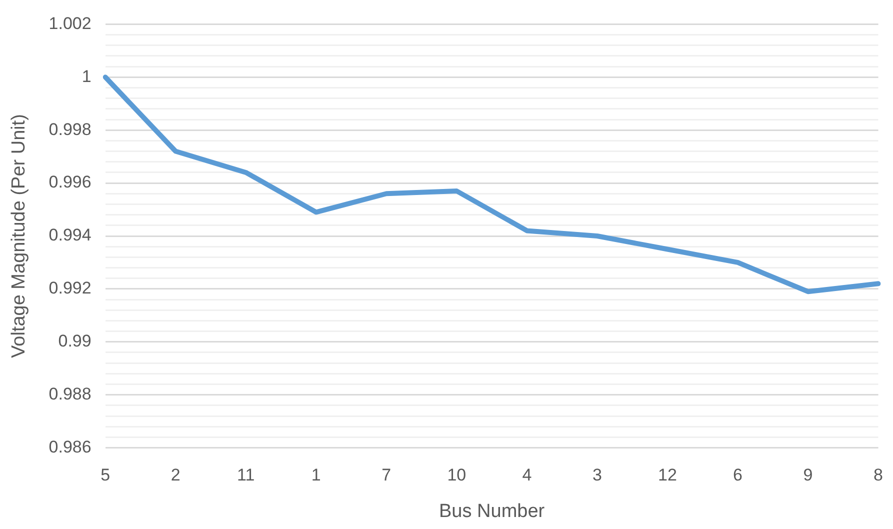 Image resolution: width=893 pixels, height=529 pixels. What do you see at coordinates (527, 475) in the screenshot?
I see `x-tick-label: 4` at bounding box center [527, 475].